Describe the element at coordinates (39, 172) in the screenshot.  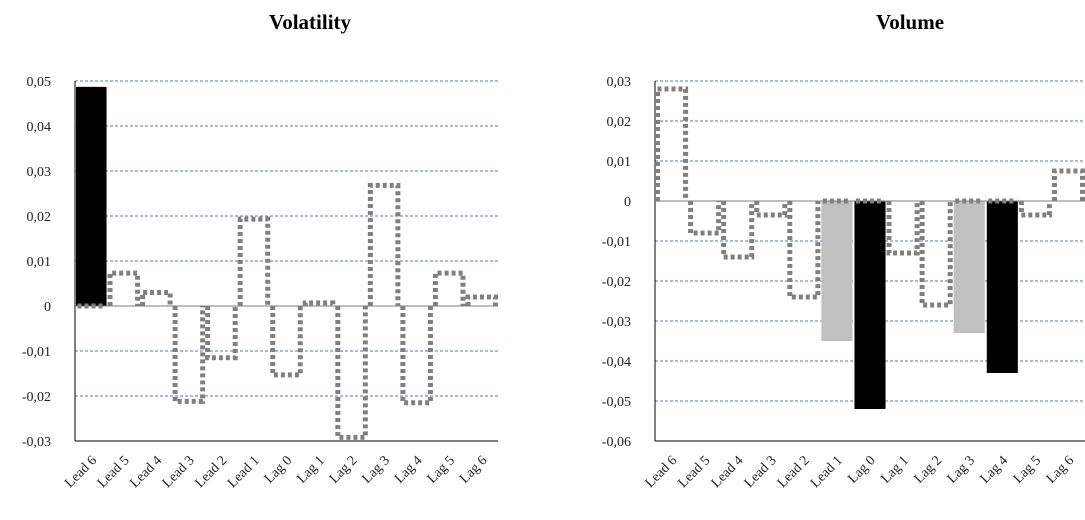
I see `volatility-y-tick-label: 0,03` at that location.